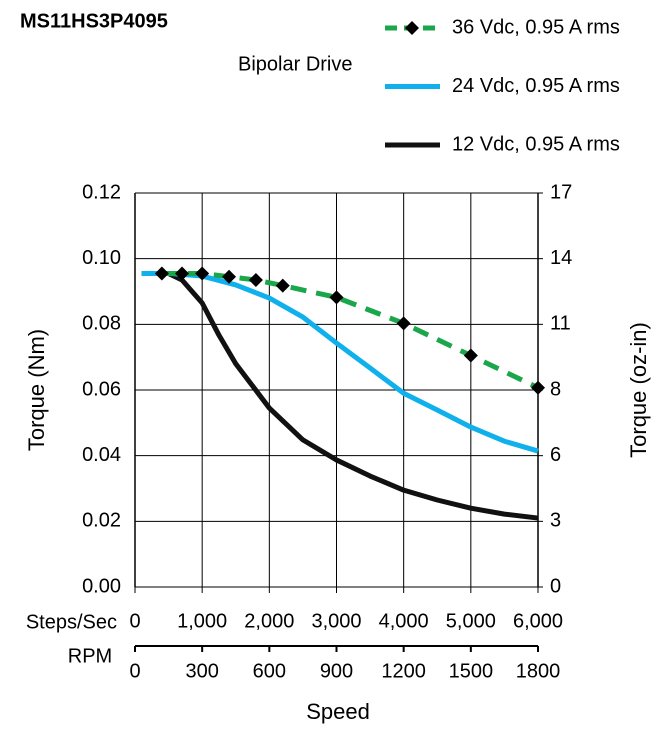  Describe the element at coordinates (560, 324) in the screenshot. I see `y2-tick-label: 11` at that location.